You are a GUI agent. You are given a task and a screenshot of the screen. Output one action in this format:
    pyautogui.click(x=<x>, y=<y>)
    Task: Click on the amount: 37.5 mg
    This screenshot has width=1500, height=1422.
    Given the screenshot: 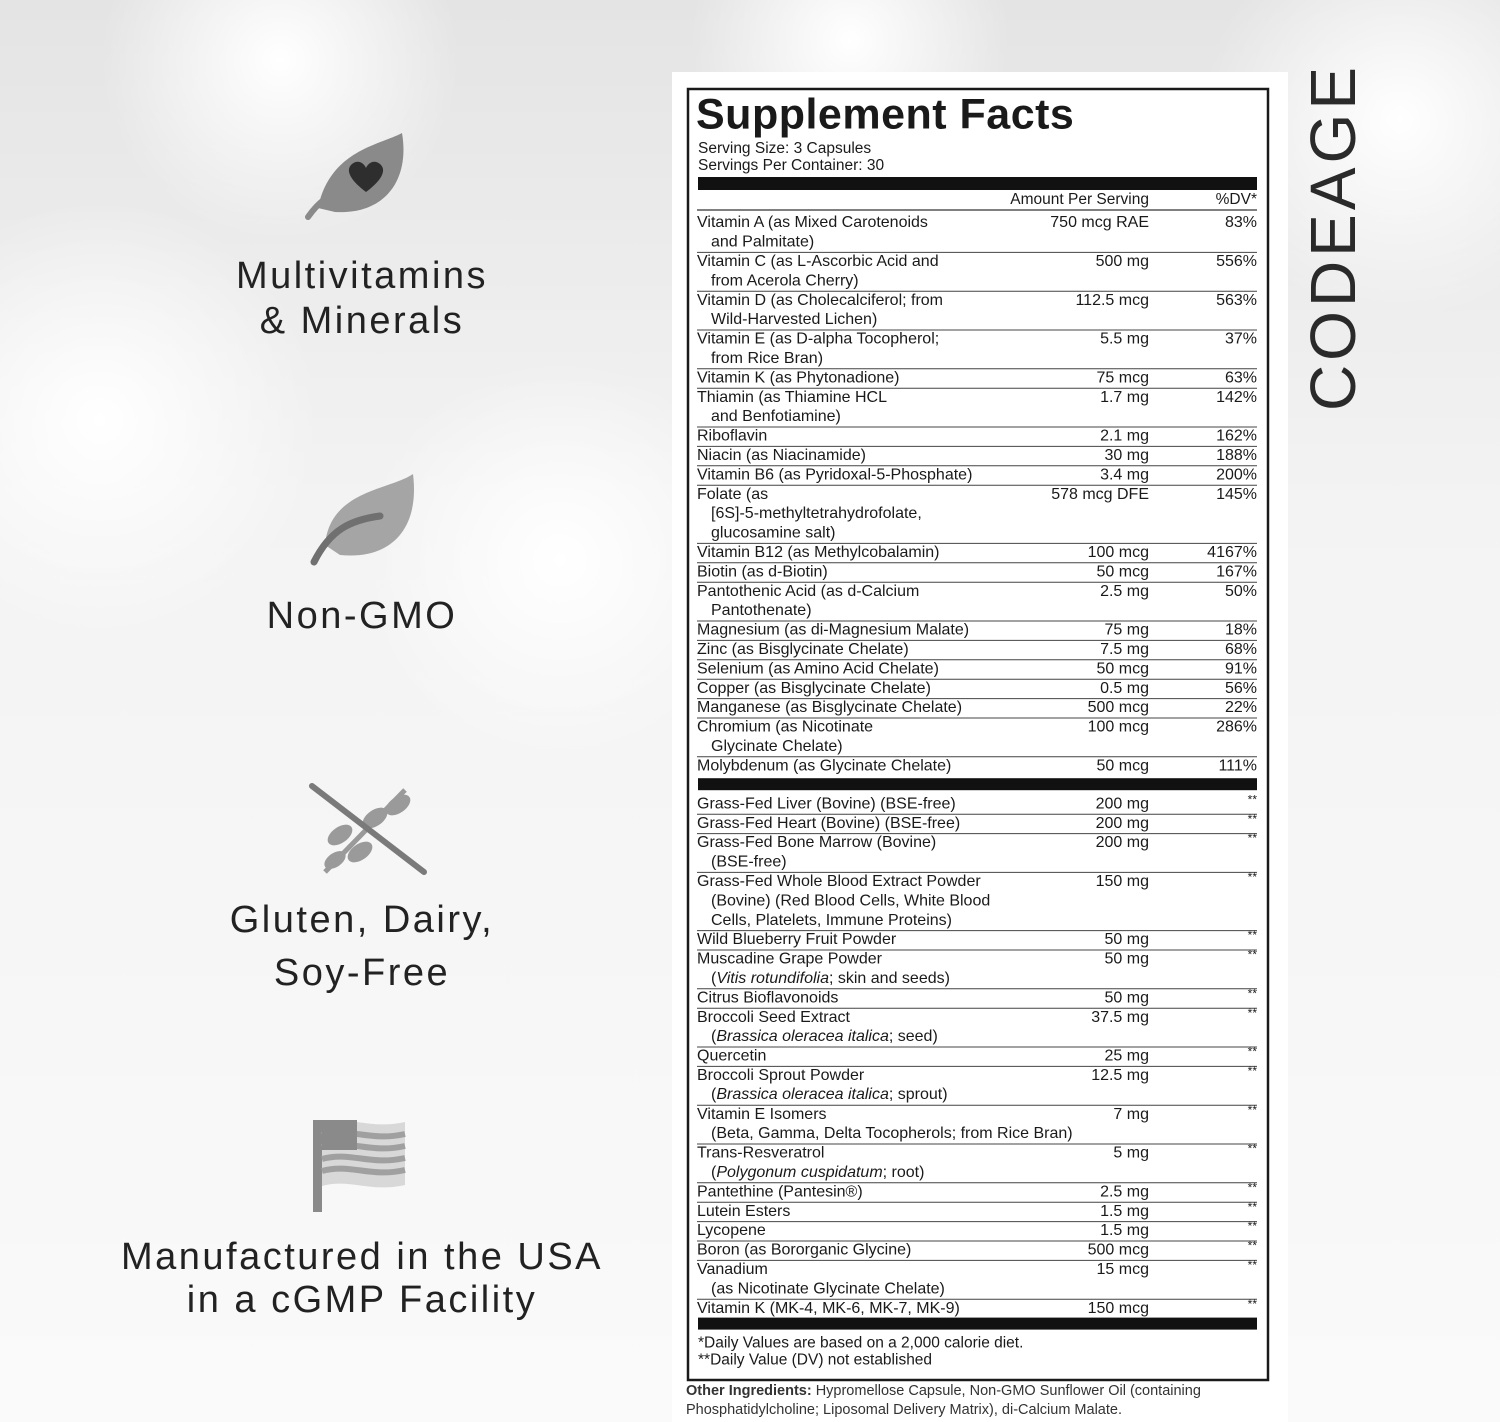 What is the action you would take?
    pyautogui.click(x=1120, y=1017)
    